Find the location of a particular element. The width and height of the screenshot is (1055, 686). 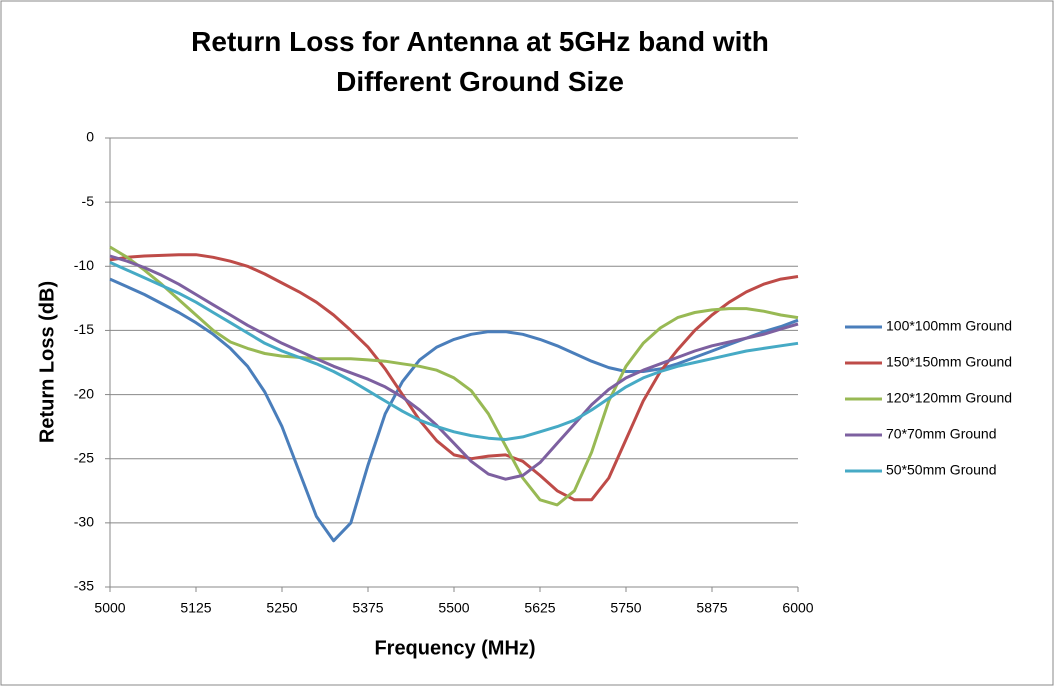

x-tick-label: 5875 is located at coordinates (711, 608).